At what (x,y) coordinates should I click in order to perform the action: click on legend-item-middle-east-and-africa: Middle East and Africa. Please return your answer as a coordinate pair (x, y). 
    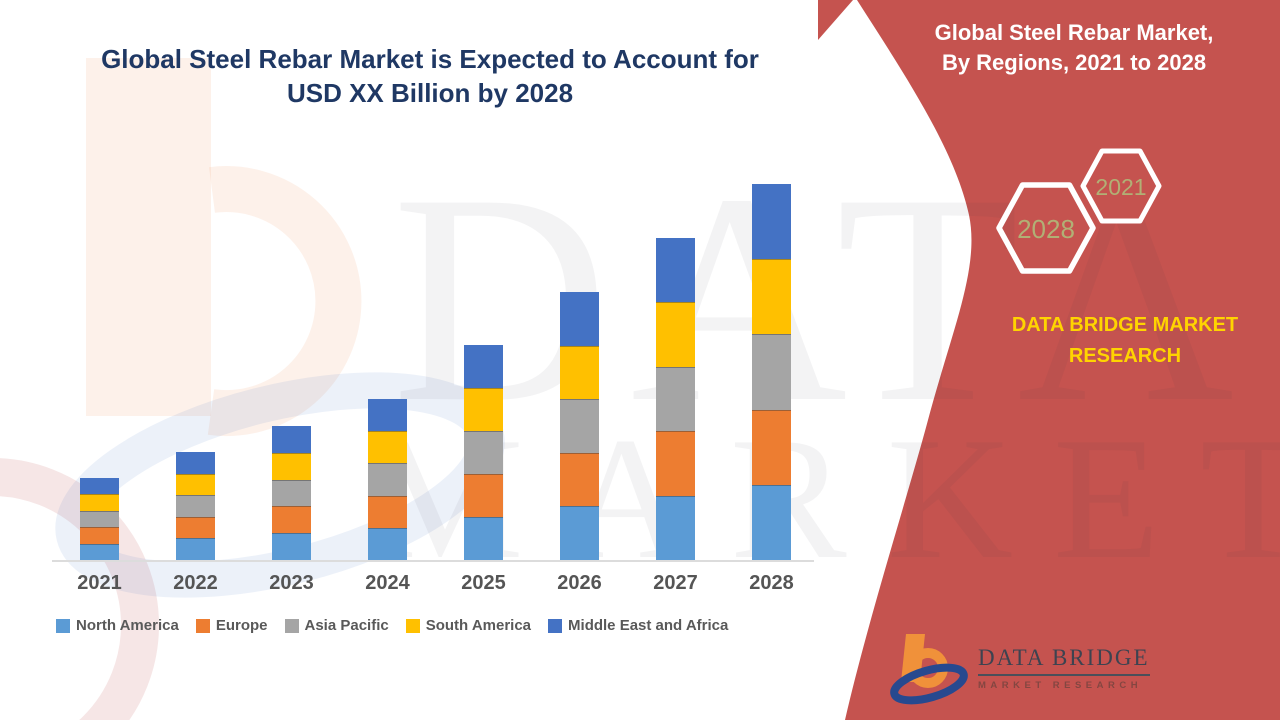
    Looking at the image, I should click on (638, 625).